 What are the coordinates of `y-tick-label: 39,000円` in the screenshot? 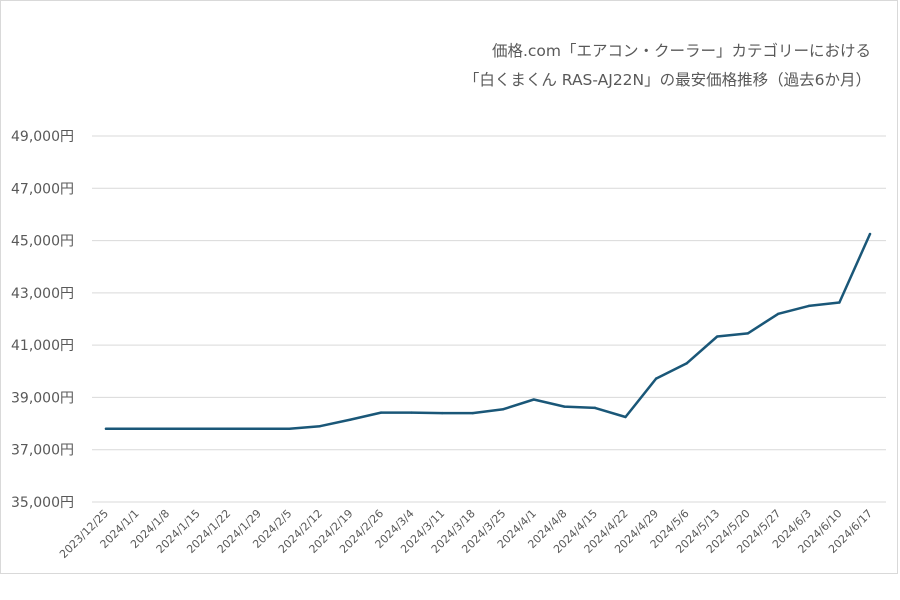 It's located at (42, 398).